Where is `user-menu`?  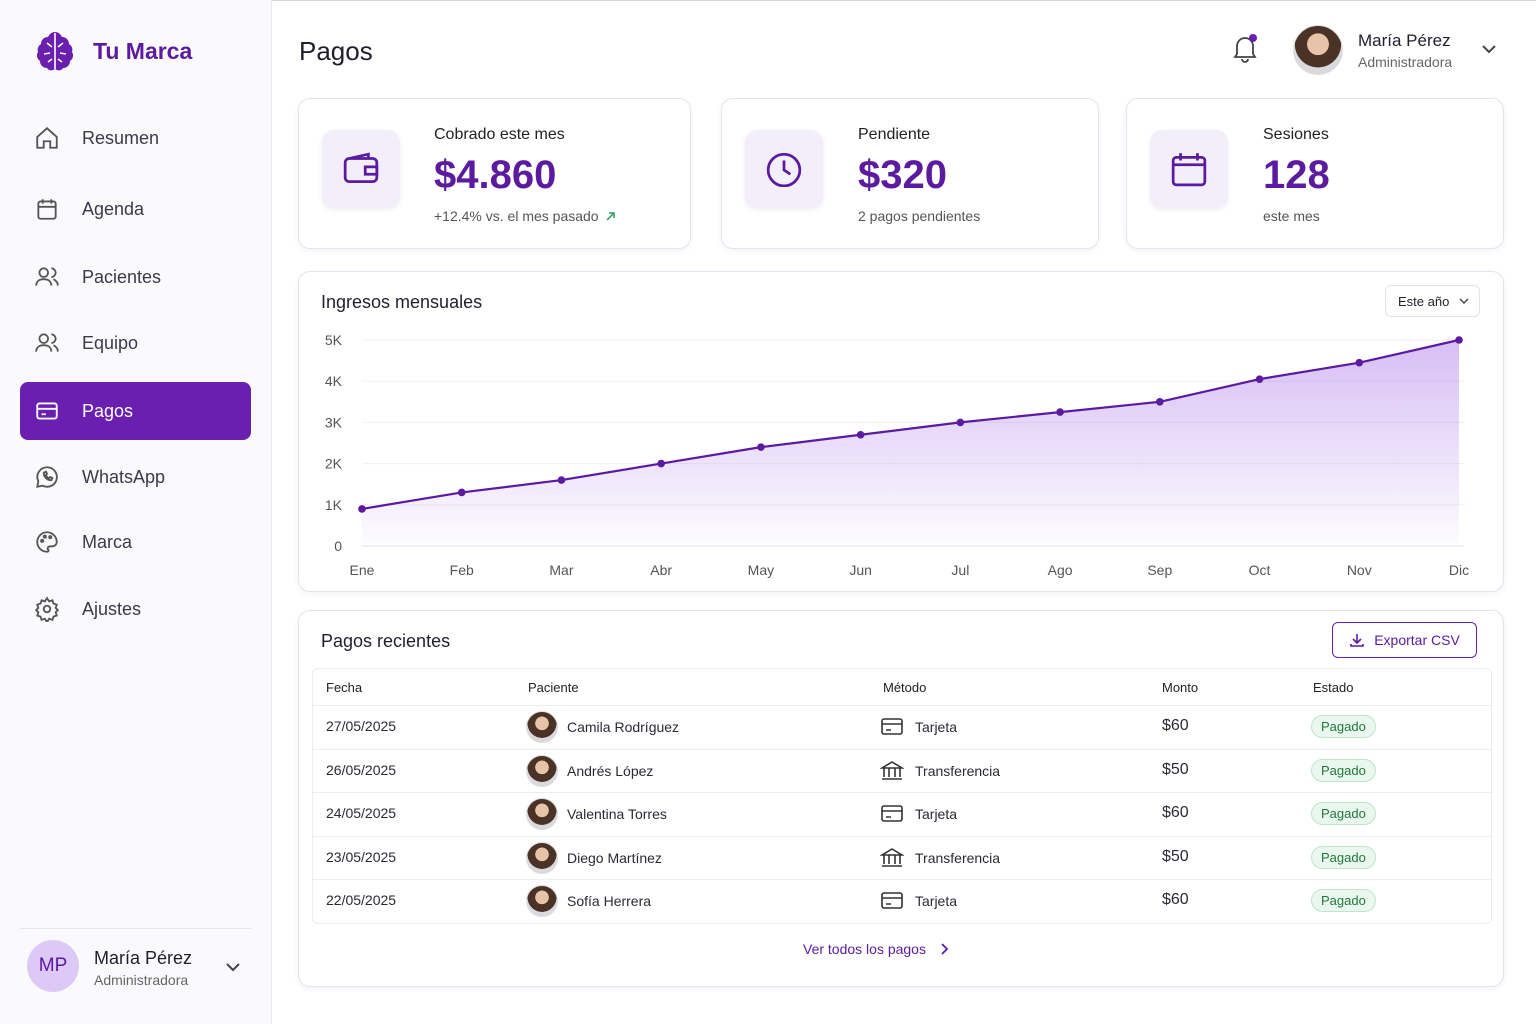
user-menu is located at coordinates (233, 967).